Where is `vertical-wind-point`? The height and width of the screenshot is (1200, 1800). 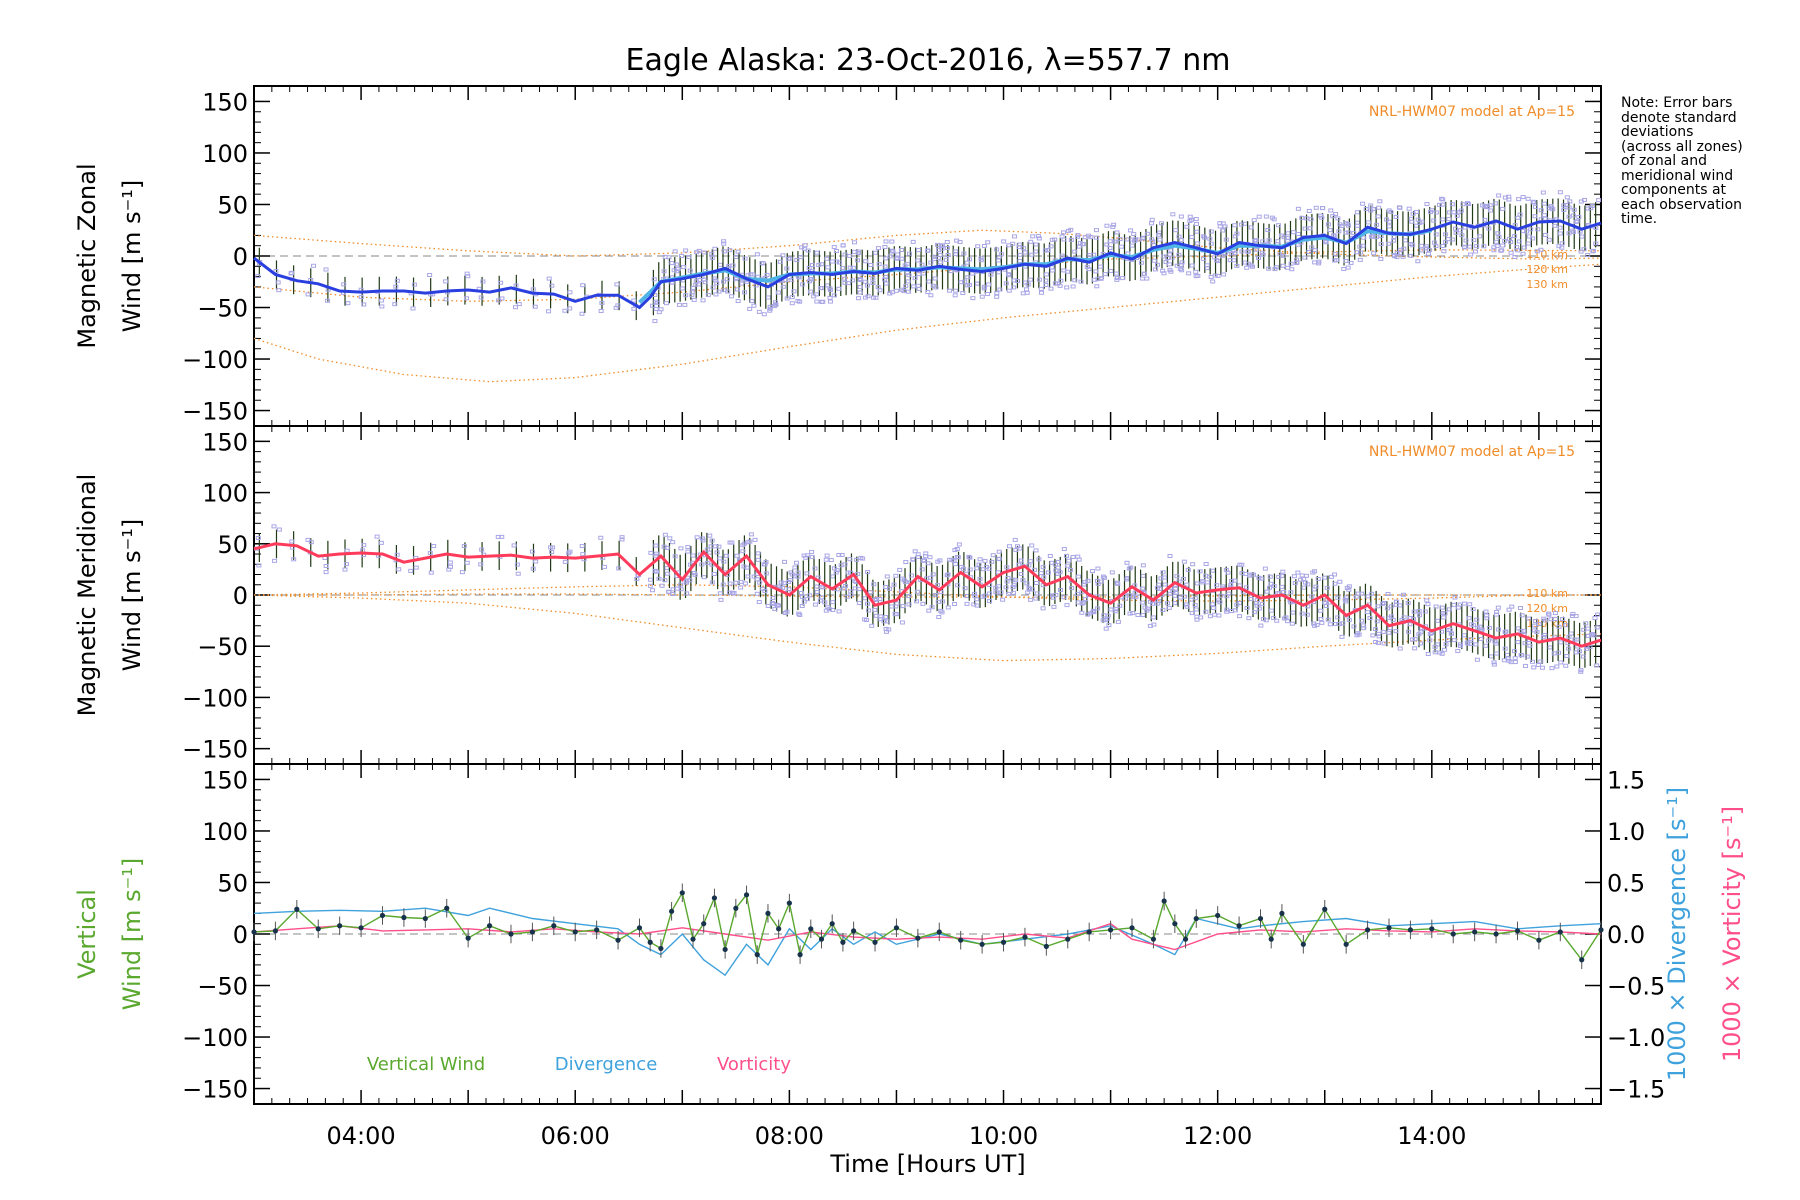 vertical-wind-point is located at coordinates (1185, 939).